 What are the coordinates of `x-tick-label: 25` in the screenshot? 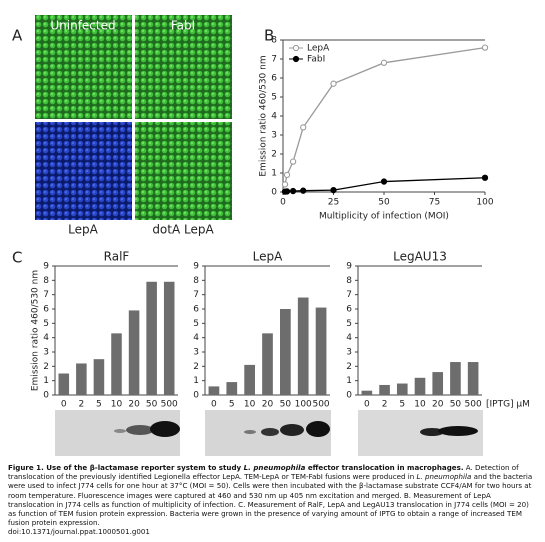 It's located at (333, 203).